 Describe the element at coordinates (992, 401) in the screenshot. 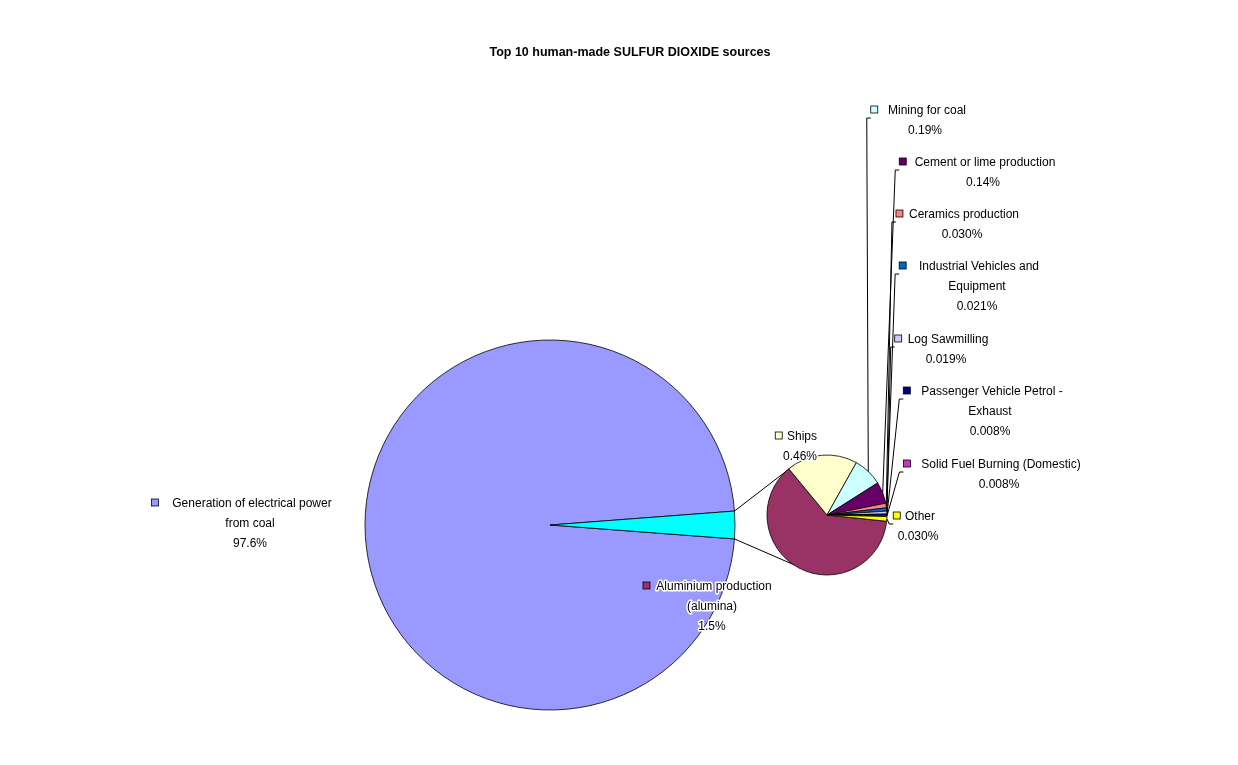

I see `legend-label: Passenger Vehicle Petrol - Exhaust` at that location.